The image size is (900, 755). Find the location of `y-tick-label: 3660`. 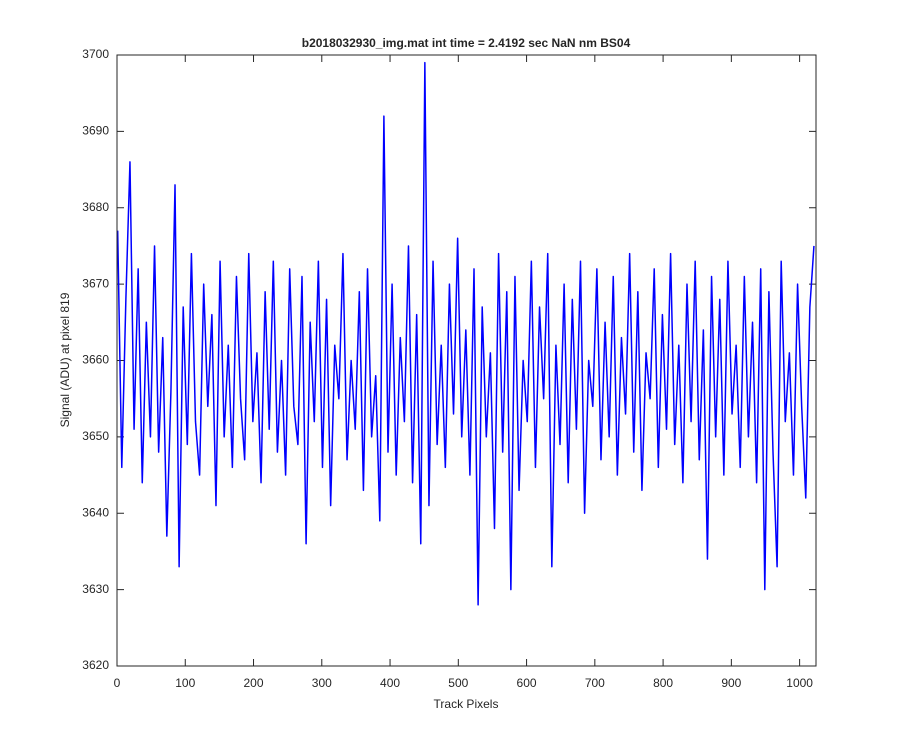

y-tick-label: 3660 is located at coordinates (95, 360).